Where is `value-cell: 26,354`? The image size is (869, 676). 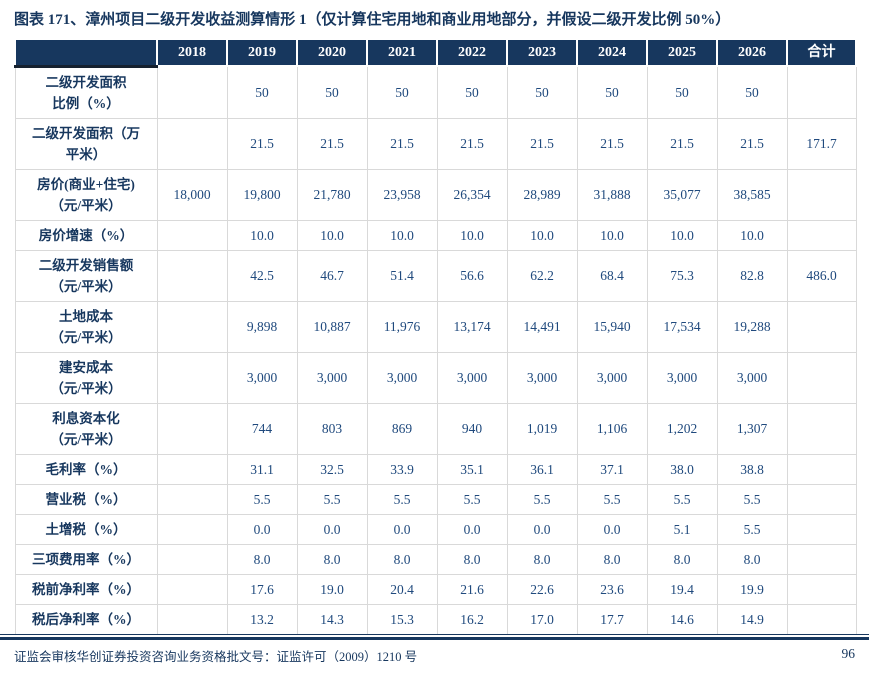
value-cell: 26,354 is located at coordinates (472, 194).